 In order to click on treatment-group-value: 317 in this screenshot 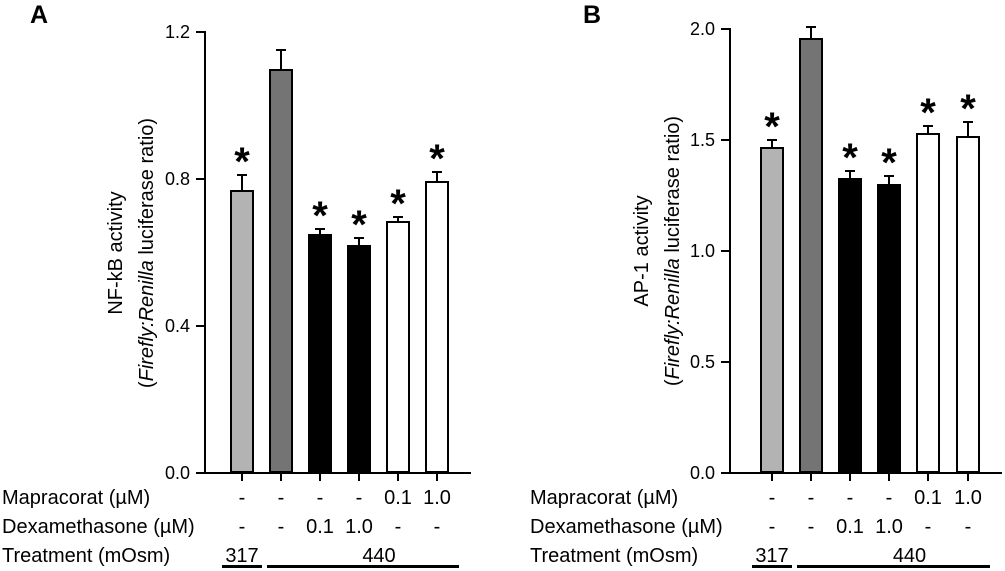, I will do `click(772, 556)`.